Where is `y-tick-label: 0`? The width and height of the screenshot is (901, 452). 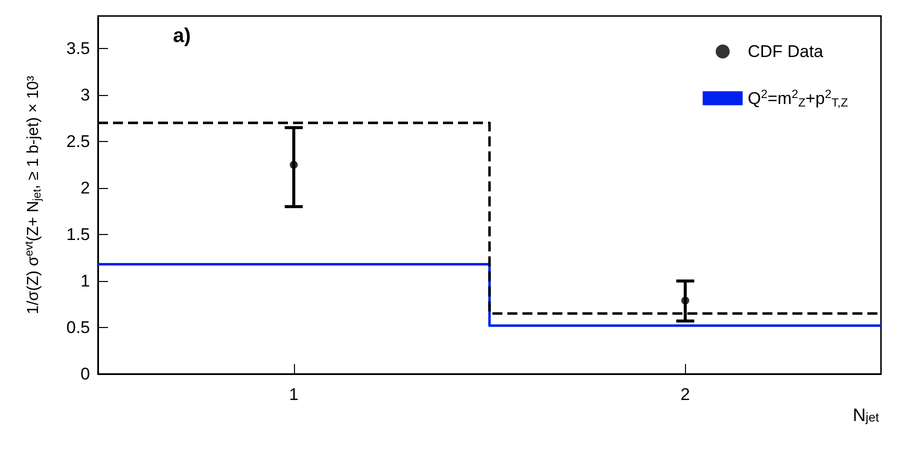
y-tick-label: 0 is located at coordinates (85, 374).